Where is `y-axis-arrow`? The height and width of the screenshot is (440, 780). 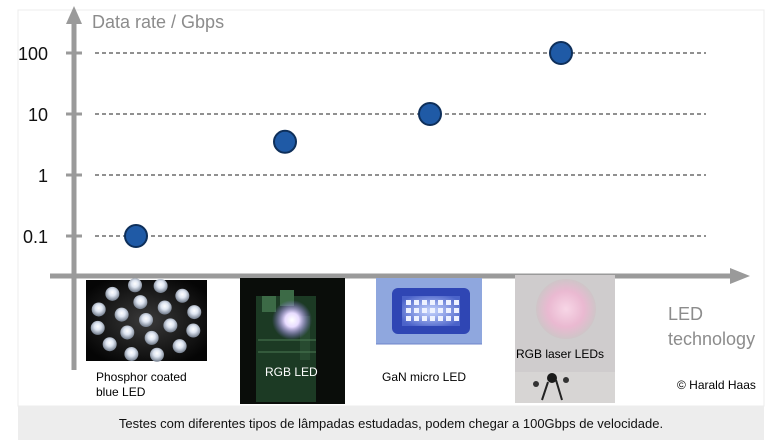
y-axis-arrow is located at coordinates (74, 15).